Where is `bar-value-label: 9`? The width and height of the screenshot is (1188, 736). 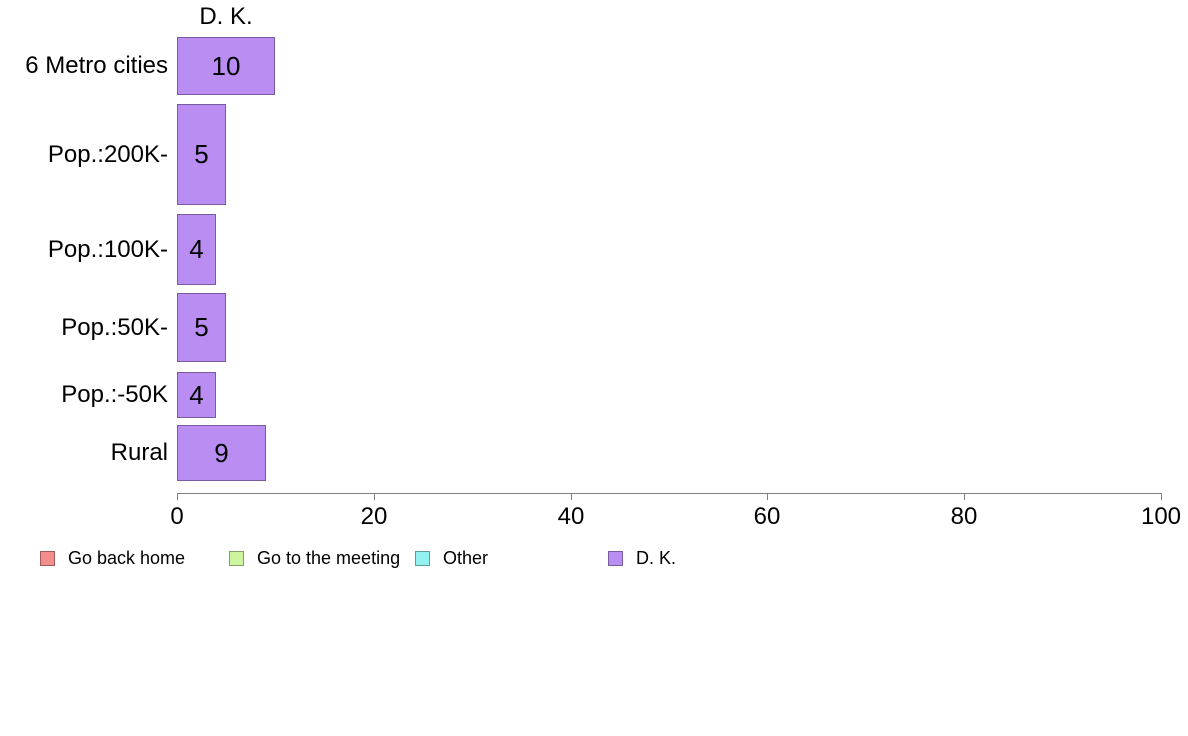 bar-value-label: 9 is located at coordinates (221, 452).